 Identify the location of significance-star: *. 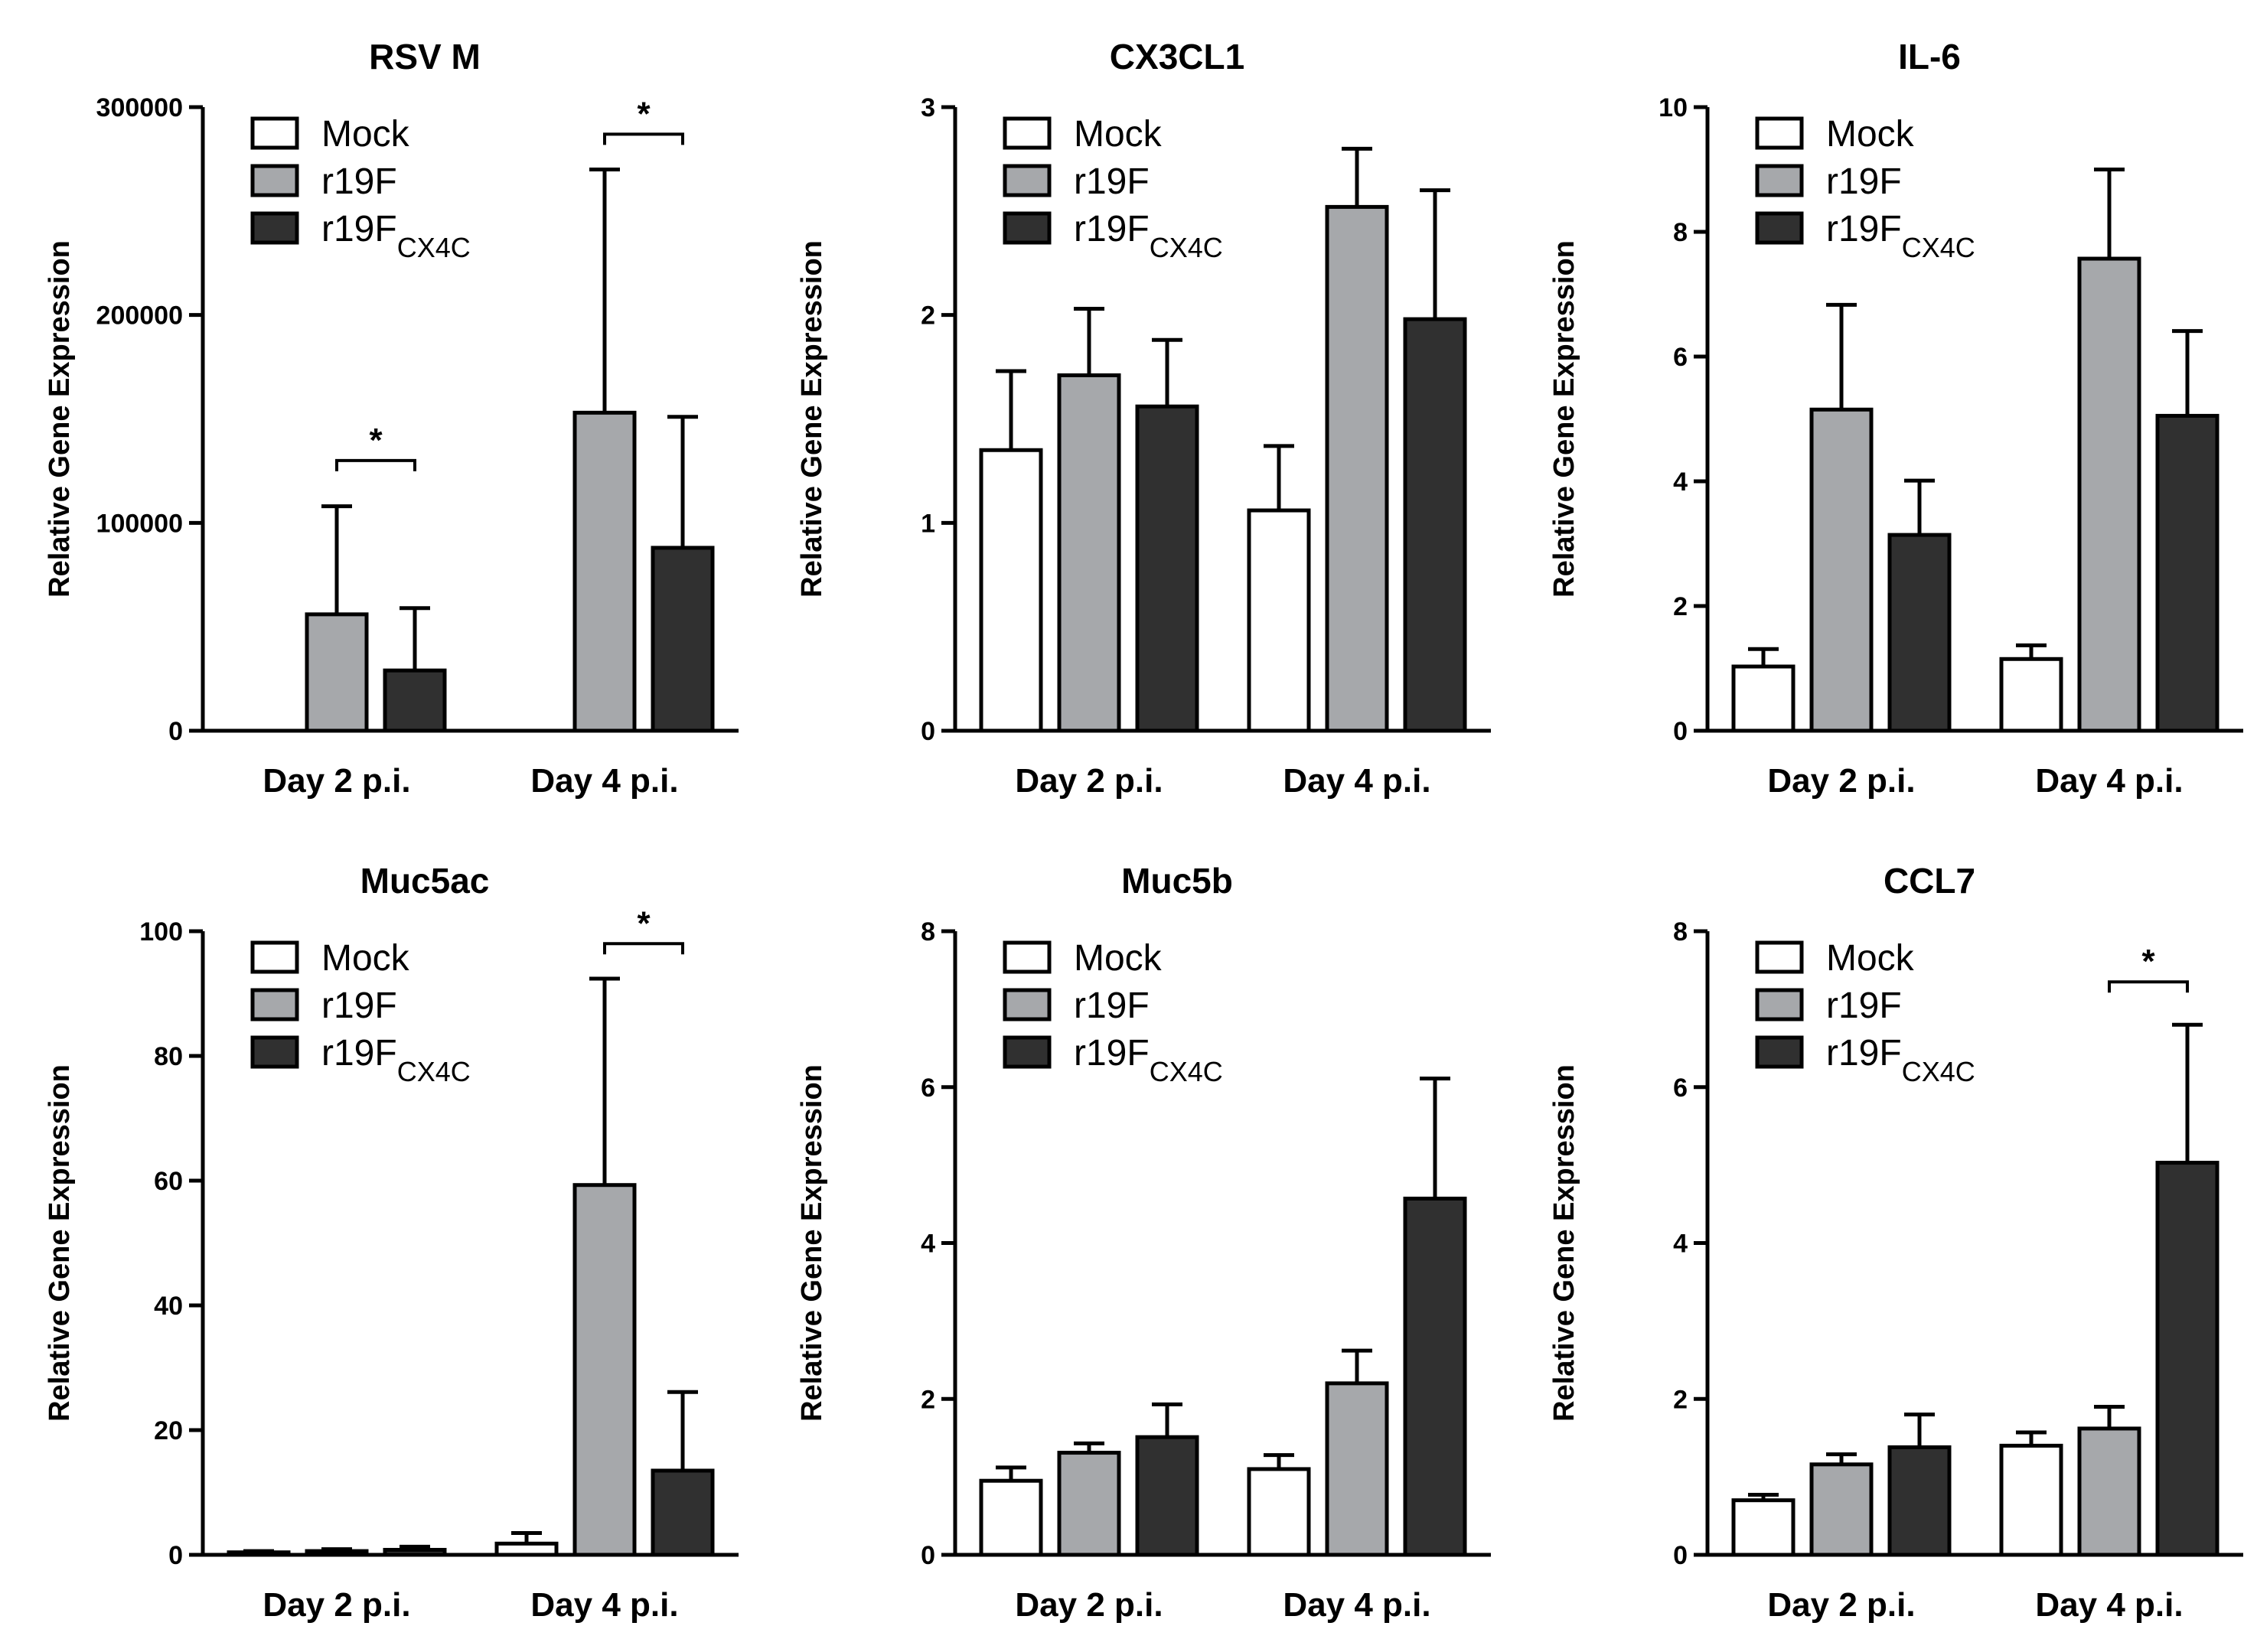
(2148, 962).